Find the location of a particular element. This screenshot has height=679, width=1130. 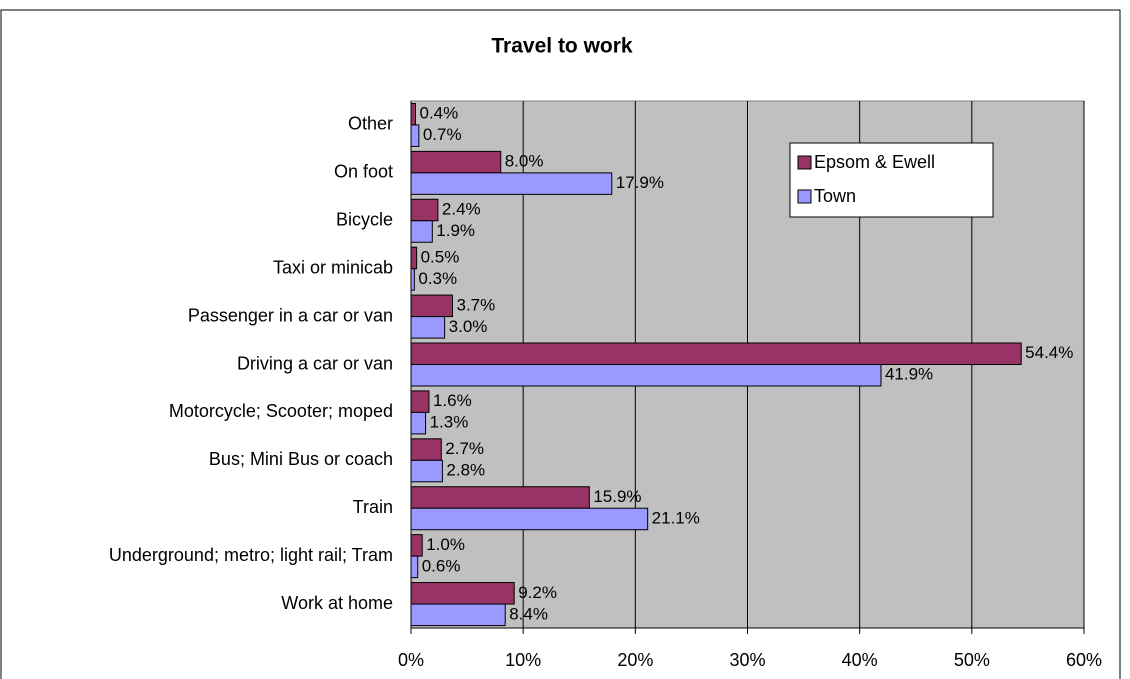

data-label: 9.2% is located at coordinates (537, 592).